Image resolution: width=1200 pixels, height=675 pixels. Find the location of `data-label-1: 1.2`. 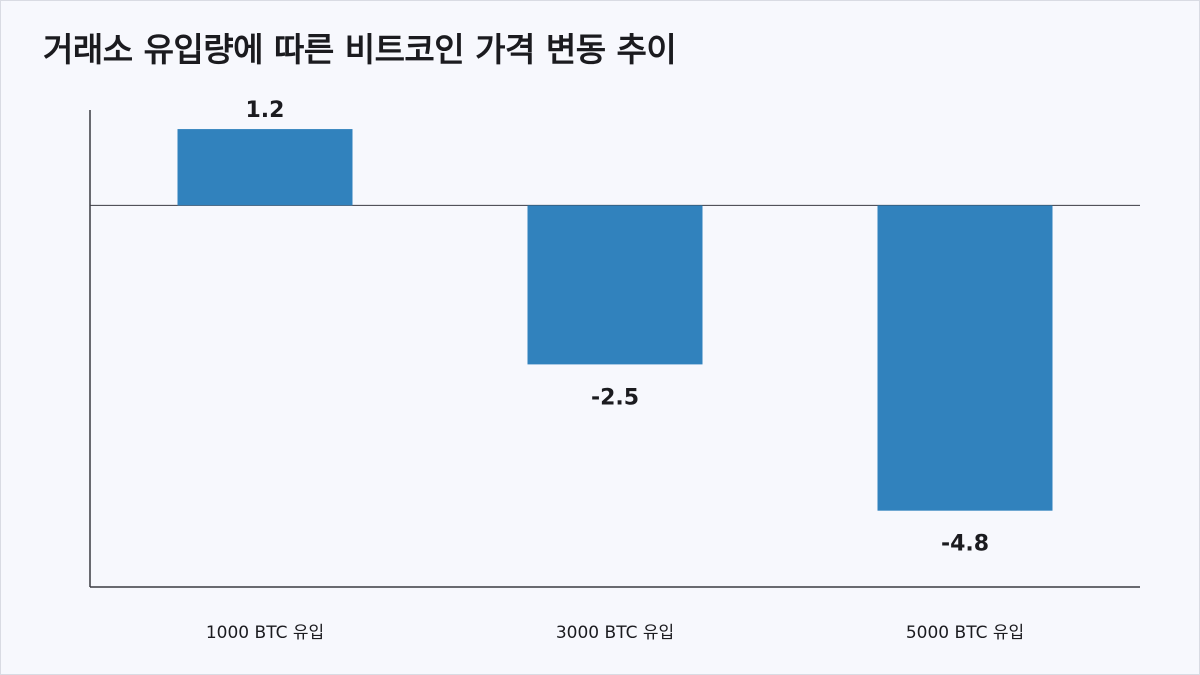

data-label-1: 1.2 is located at coordinates (265, 110).